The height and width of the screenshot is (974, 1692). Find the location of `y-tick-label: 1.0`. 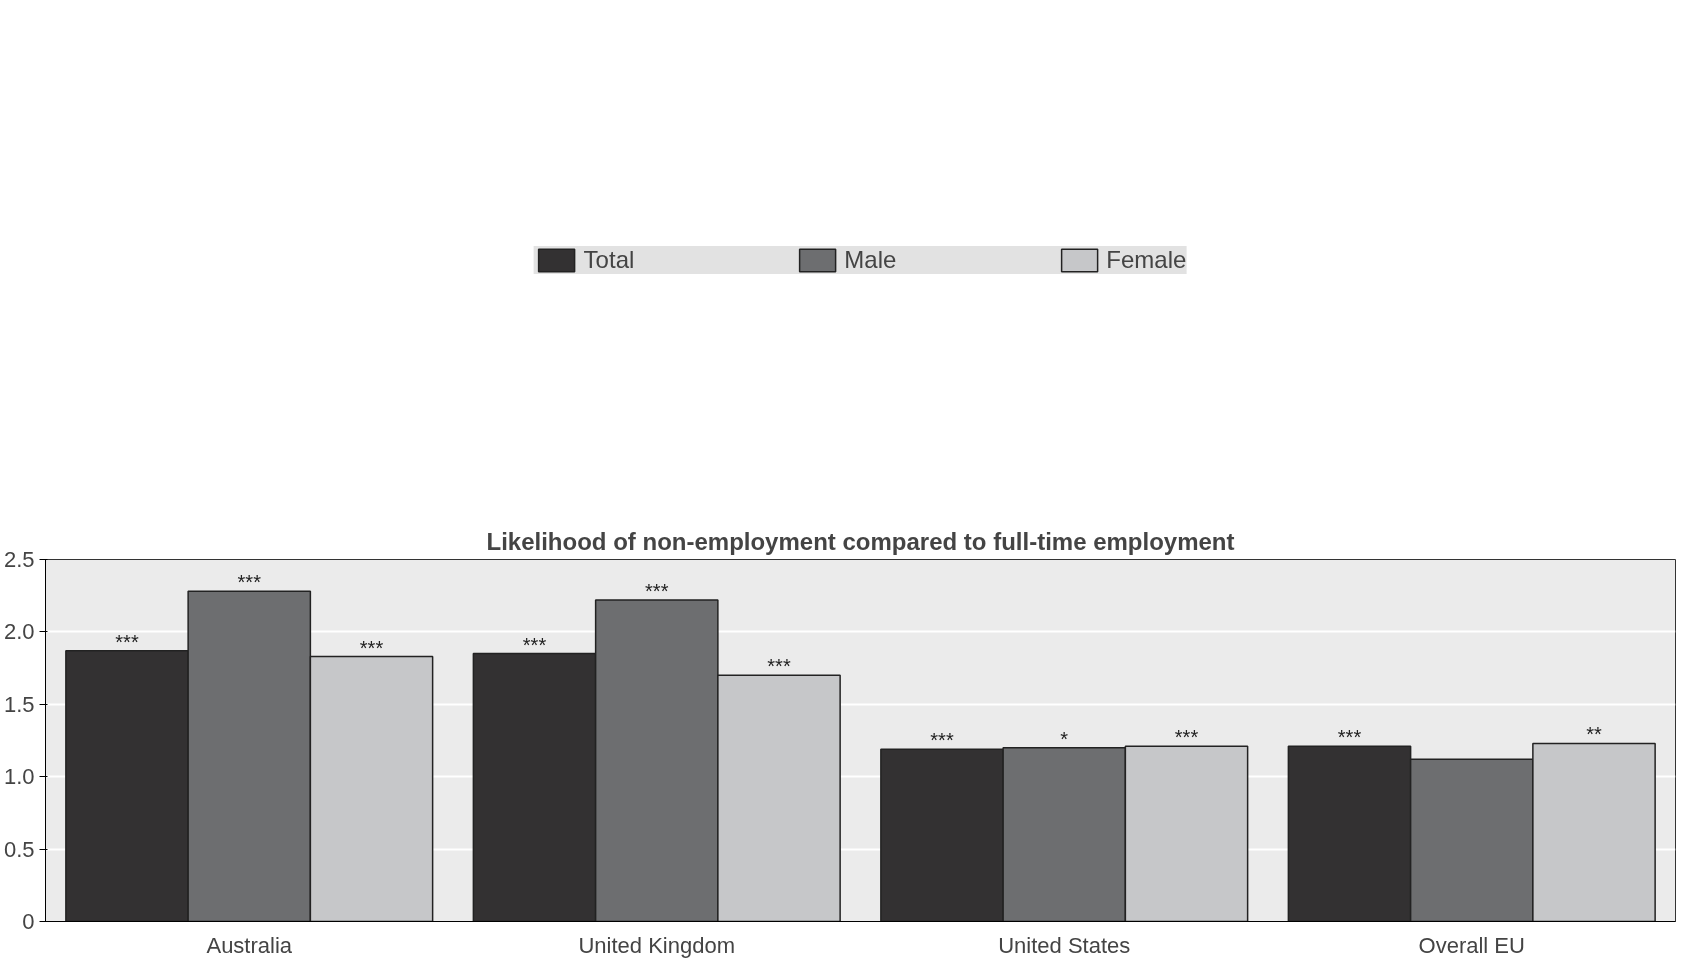

y-tick-label: 1.0 is located at coordinates (19, 777).